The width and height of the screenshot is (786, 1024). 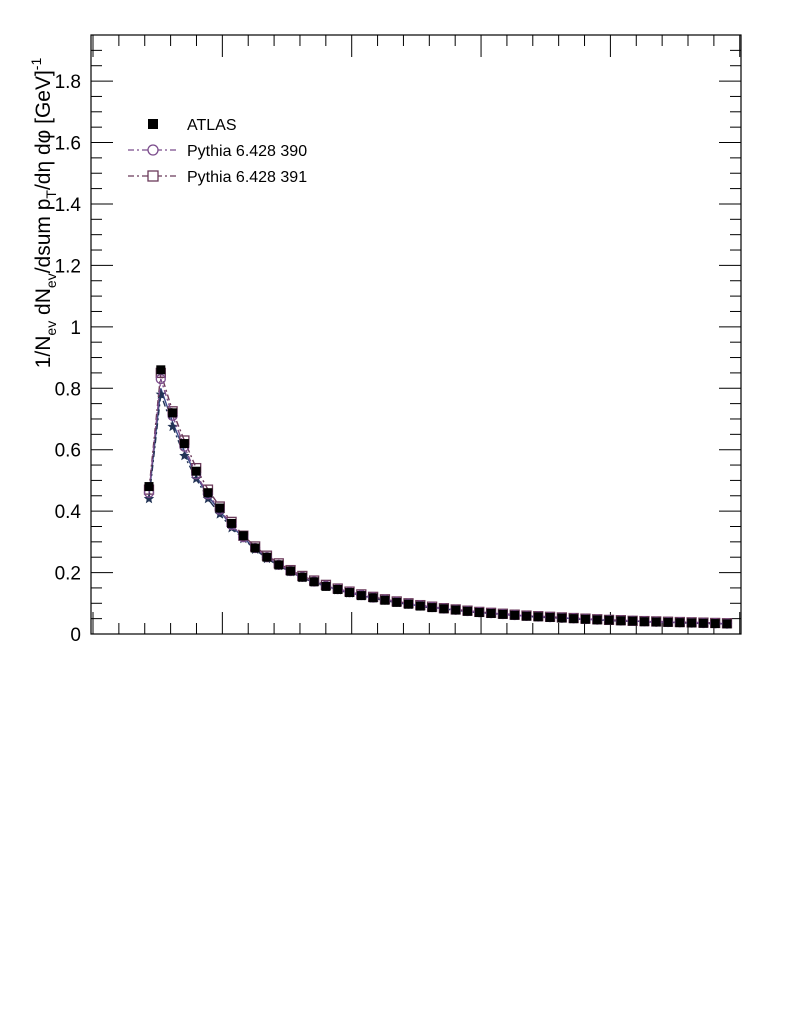 What do you see at coordinates (212, 125) in the screenshot?
I see `legend-label: ATLAS` at bounding box center [212, 125].